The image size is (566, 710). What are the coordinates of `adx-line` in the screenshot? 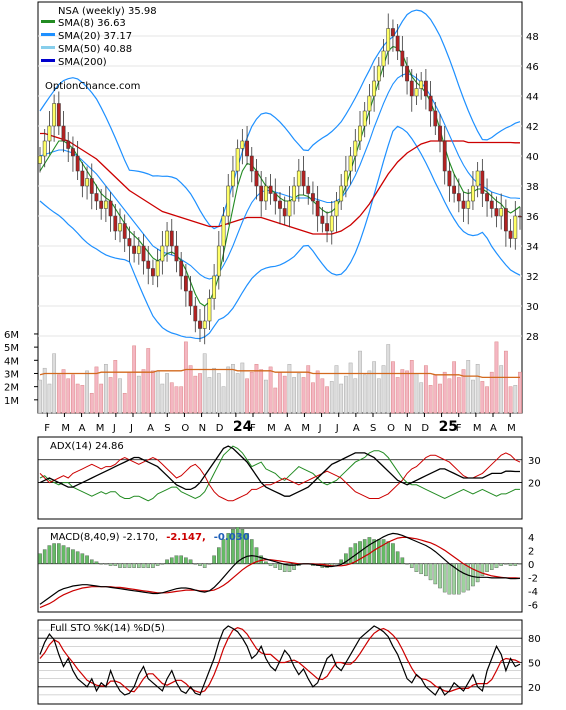 It's located at (279, 471).